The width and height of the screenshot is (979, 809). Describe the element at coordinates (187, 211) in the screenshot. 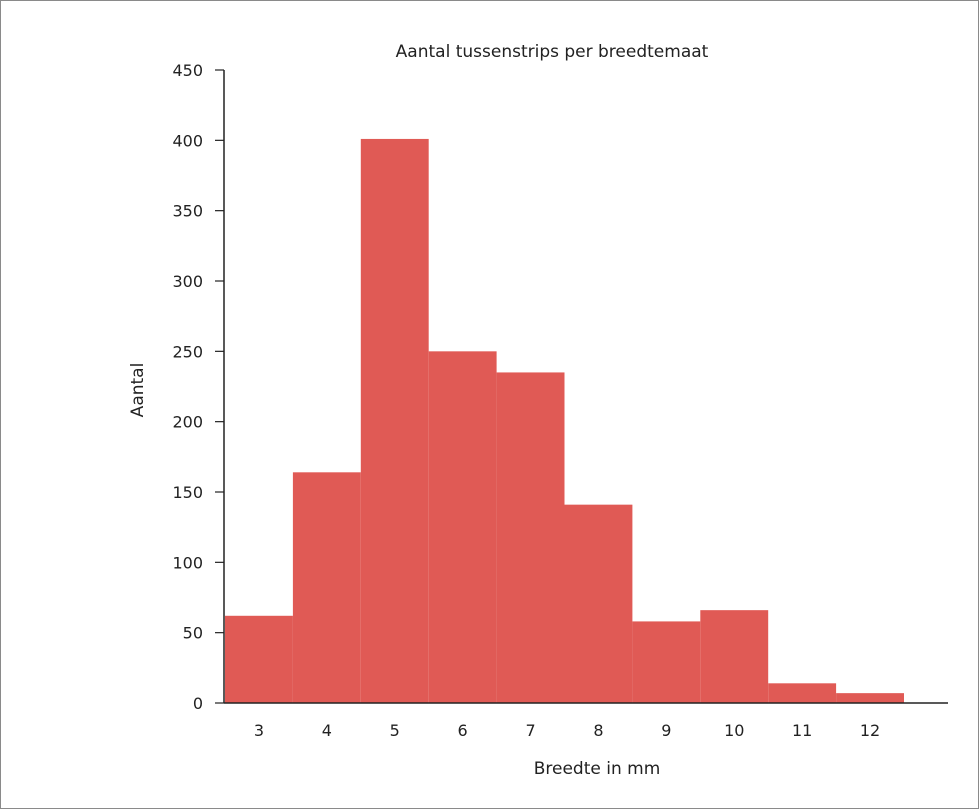

I see `y-tick-label: 350` at that location.